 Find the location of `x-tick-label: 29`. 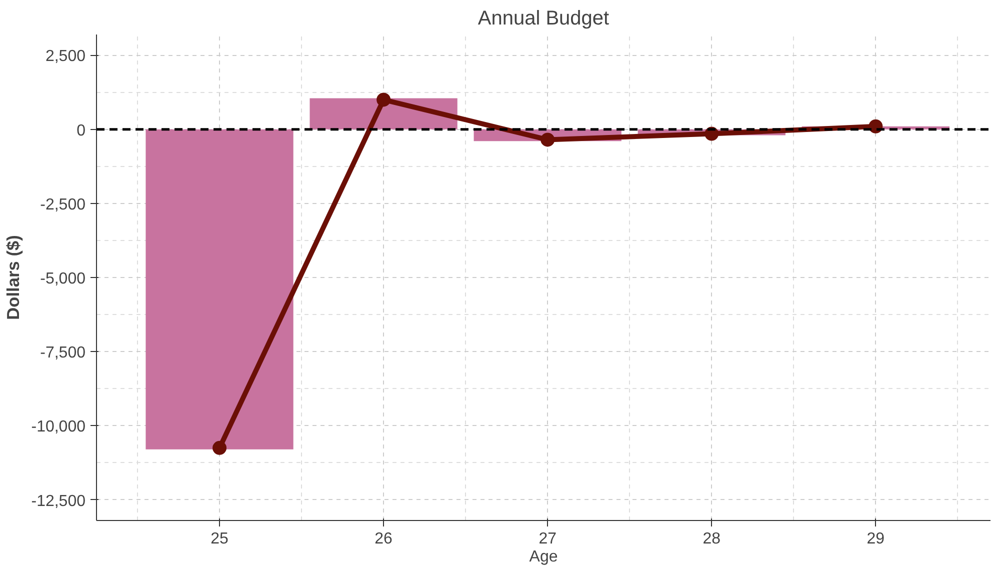

x-tick-label: 29 is located at coordinates (875, 539).